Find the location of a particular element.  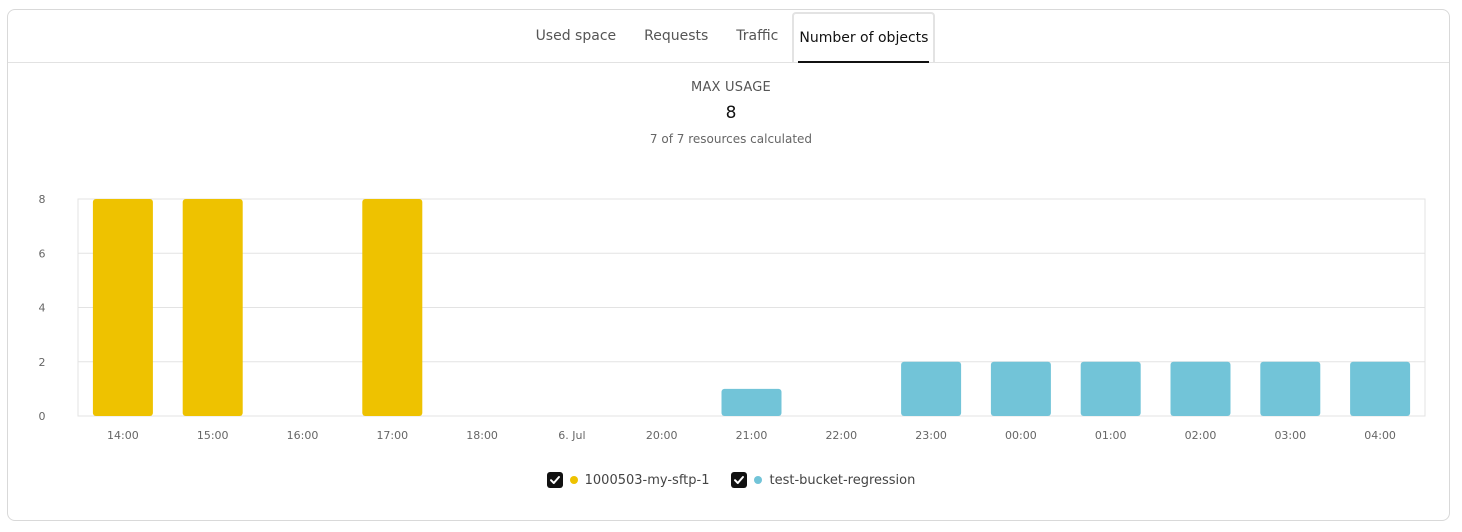

x-tick-label: 14:00 is located at coordinates (123, 435).